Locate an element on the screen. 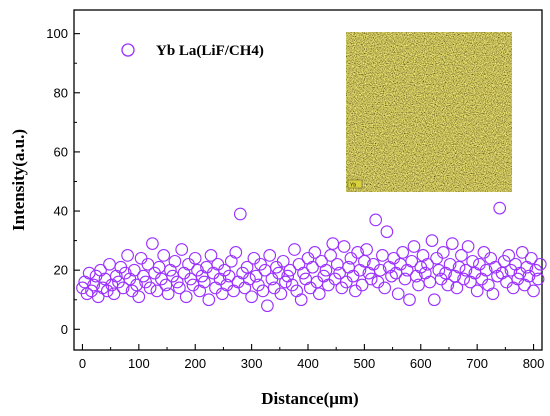 This screenshot has height=416, width=550. x-tick-label: 200 is located at coordinates (195, 363).